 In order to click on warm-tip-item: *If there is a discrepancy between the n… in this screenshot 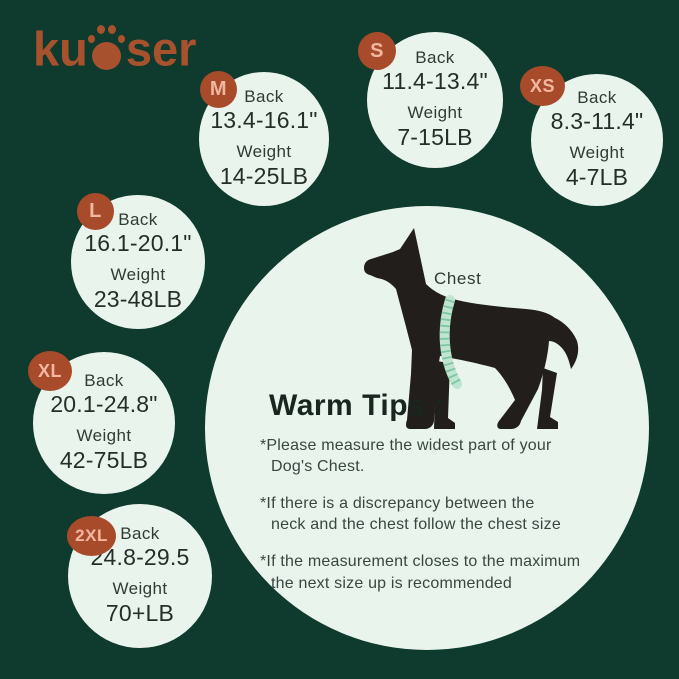, I will do `click(410, 514)`.